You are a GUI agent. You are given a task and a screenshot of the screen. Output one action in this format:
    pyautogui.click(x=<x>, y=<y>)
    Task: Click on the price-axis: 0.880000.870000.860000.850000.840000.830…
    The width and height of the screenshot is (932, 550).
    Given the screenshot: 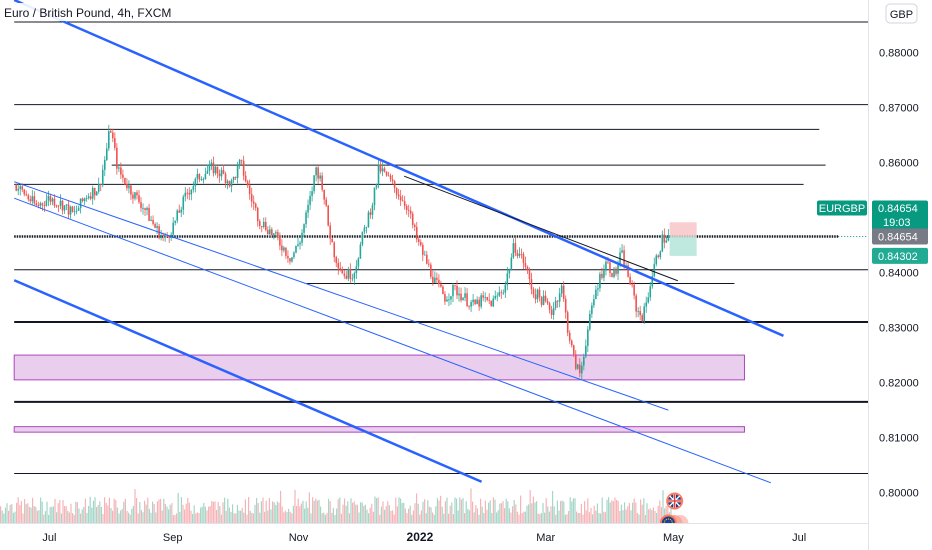 What is the action you would take?
    pyautogui.click(x=899, y=273)
    